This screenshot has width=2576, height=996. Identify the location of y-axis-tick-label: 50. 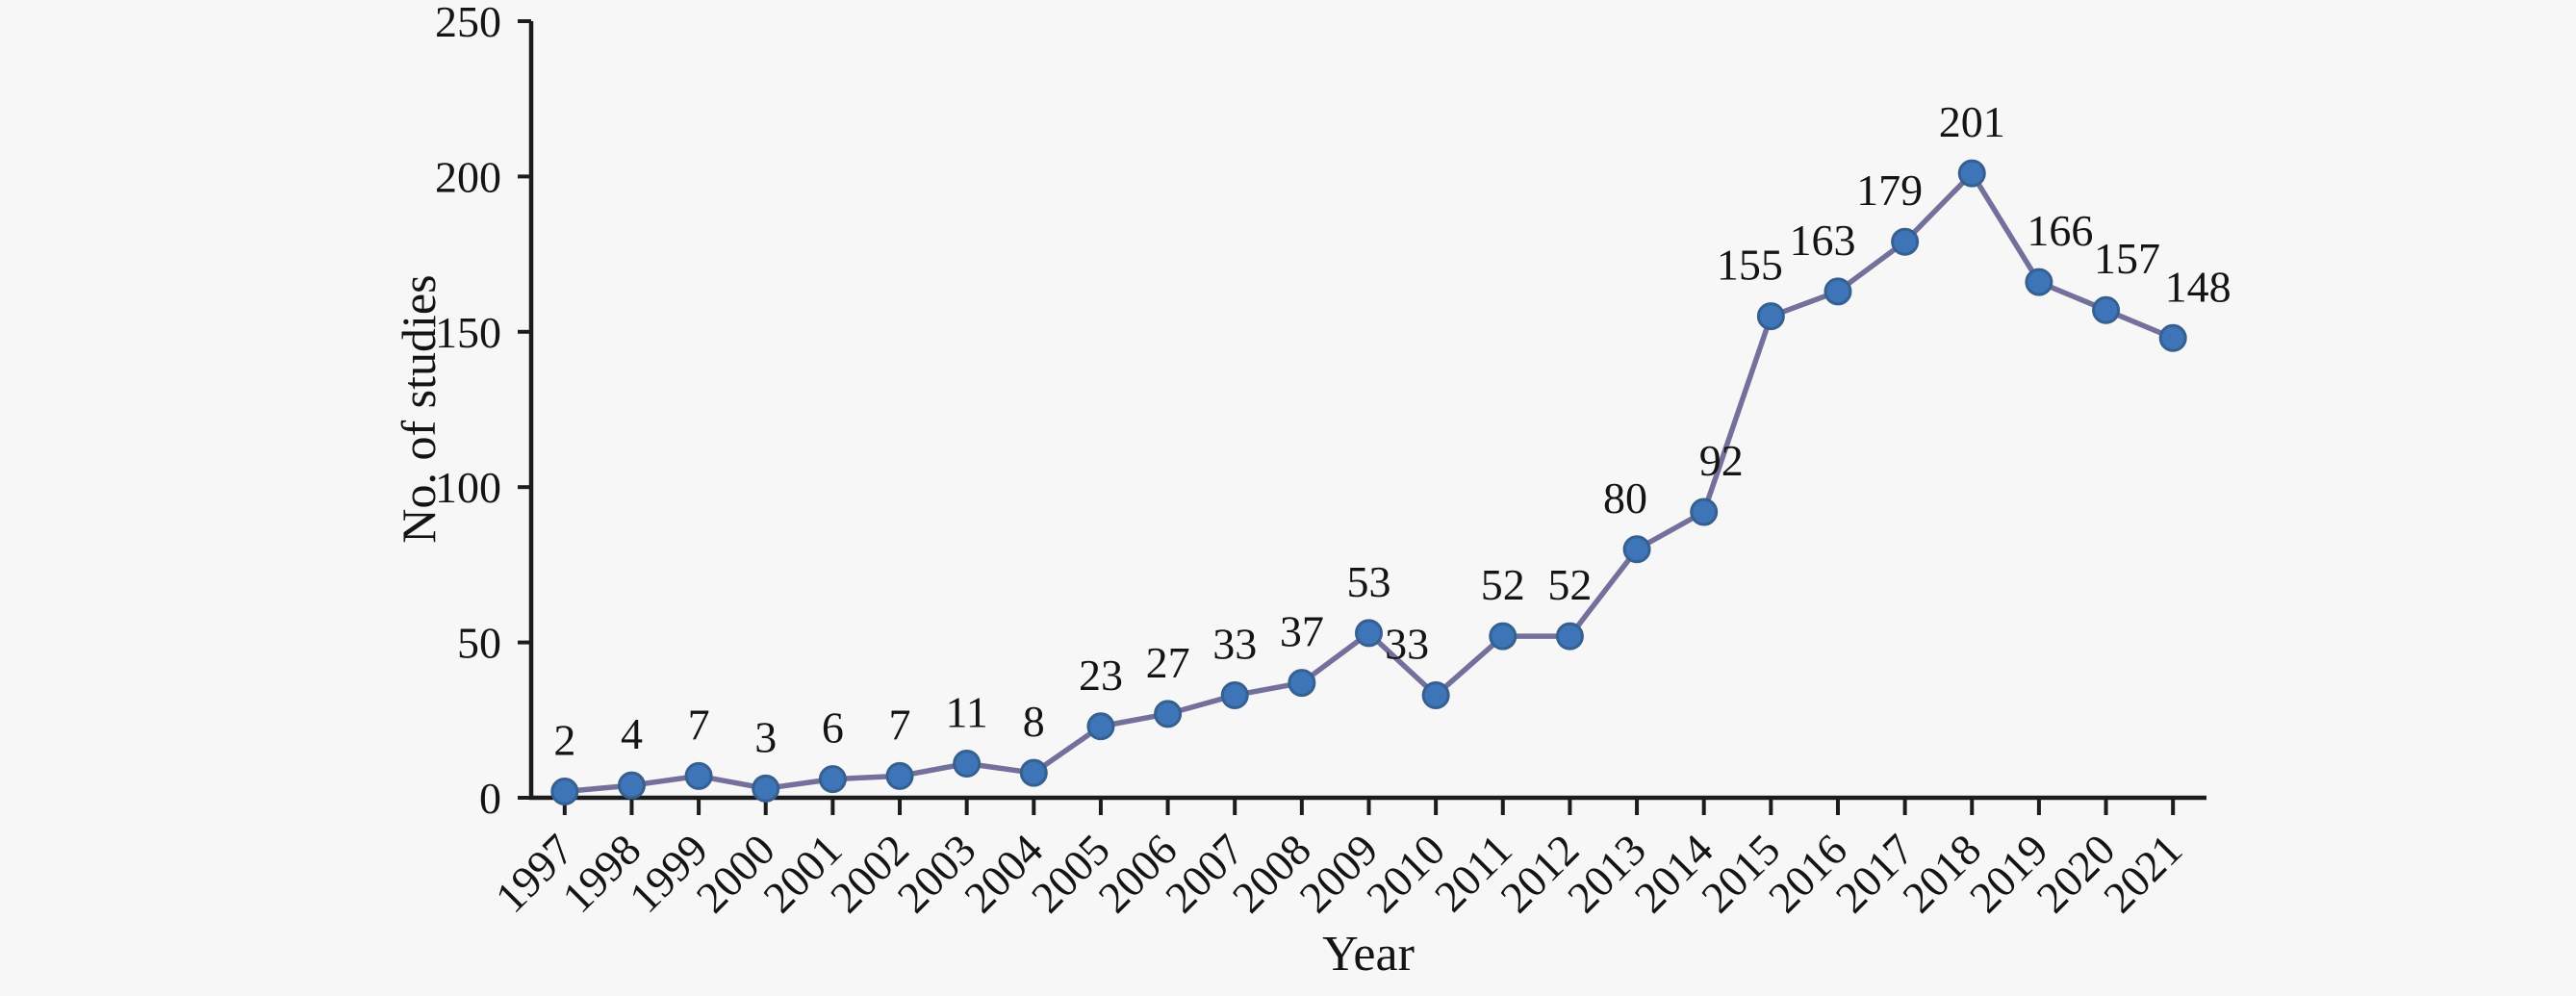
(479, 643).